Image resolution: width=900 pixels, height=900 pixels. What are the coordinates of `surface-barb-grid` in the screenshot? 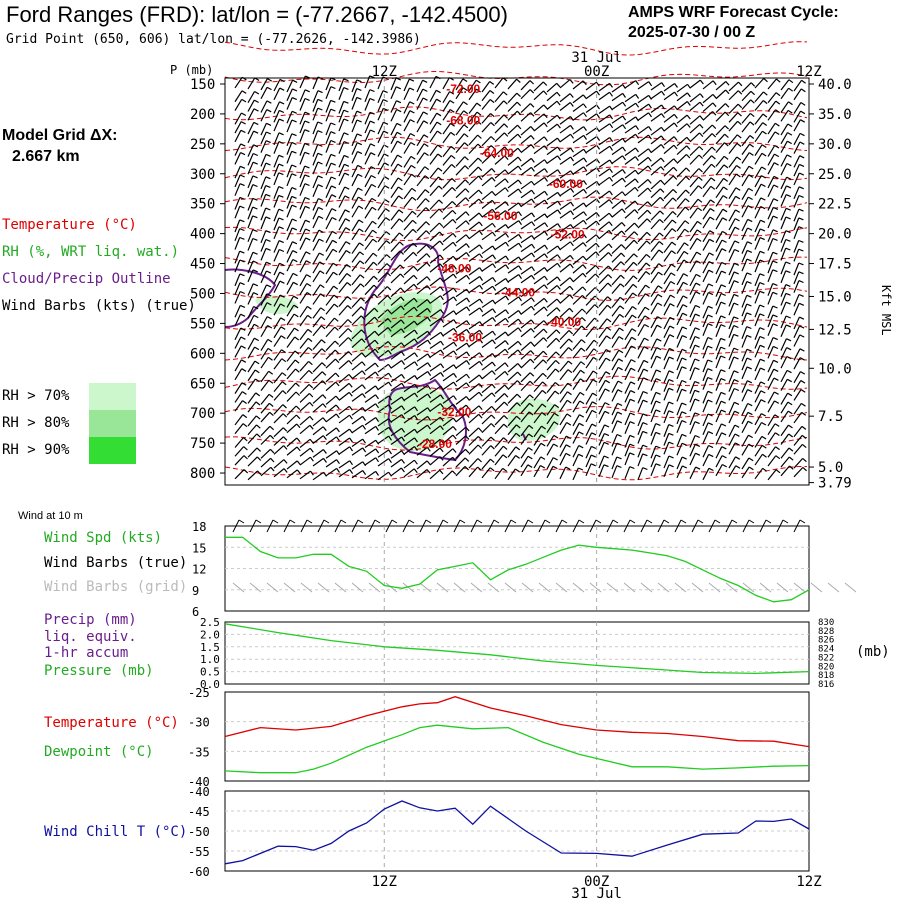 It's located at (306, 587).